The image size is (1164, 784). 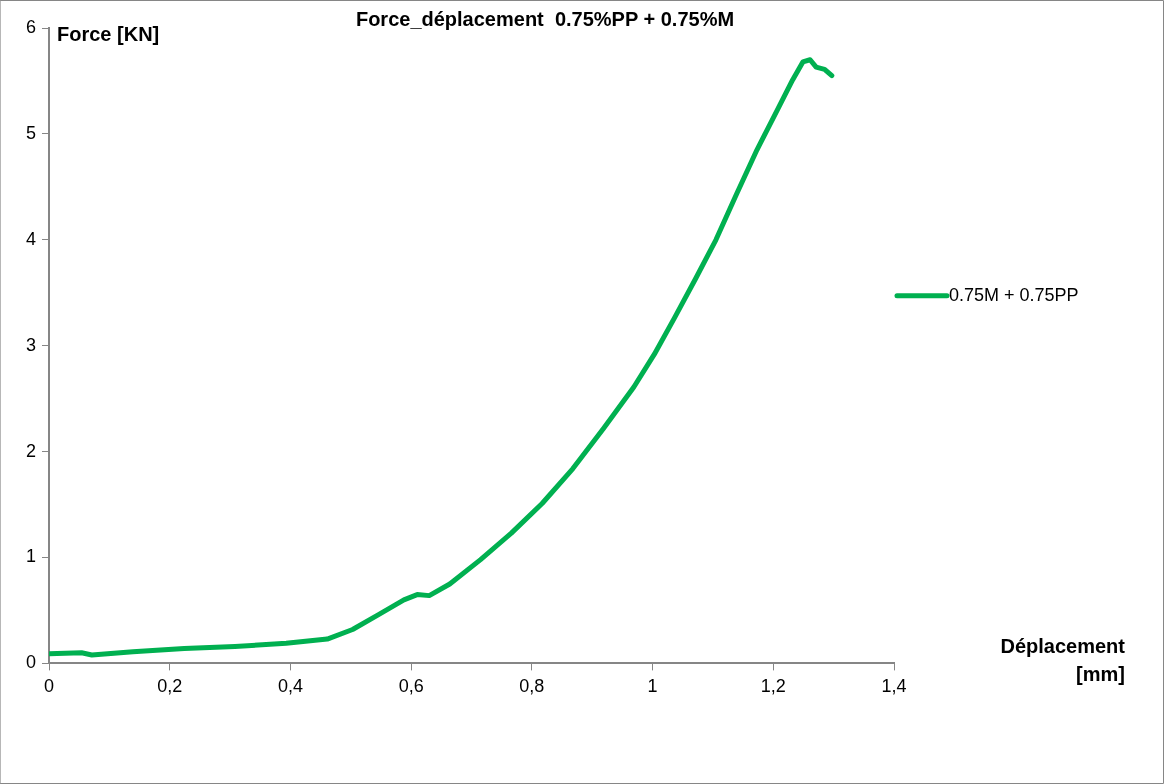 What do you see at coordinates (31, 662) in the screenshot?
I see `y-tick-label: 0` at bounding box center [31, 662].